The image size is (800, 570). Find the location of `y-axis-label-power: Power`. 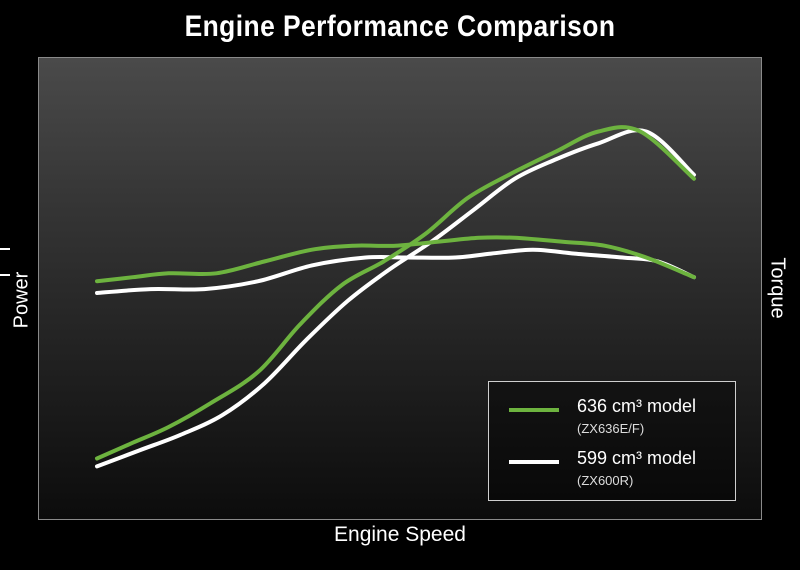

y-axis-label-power: Power is located at coordinates (21, 300).